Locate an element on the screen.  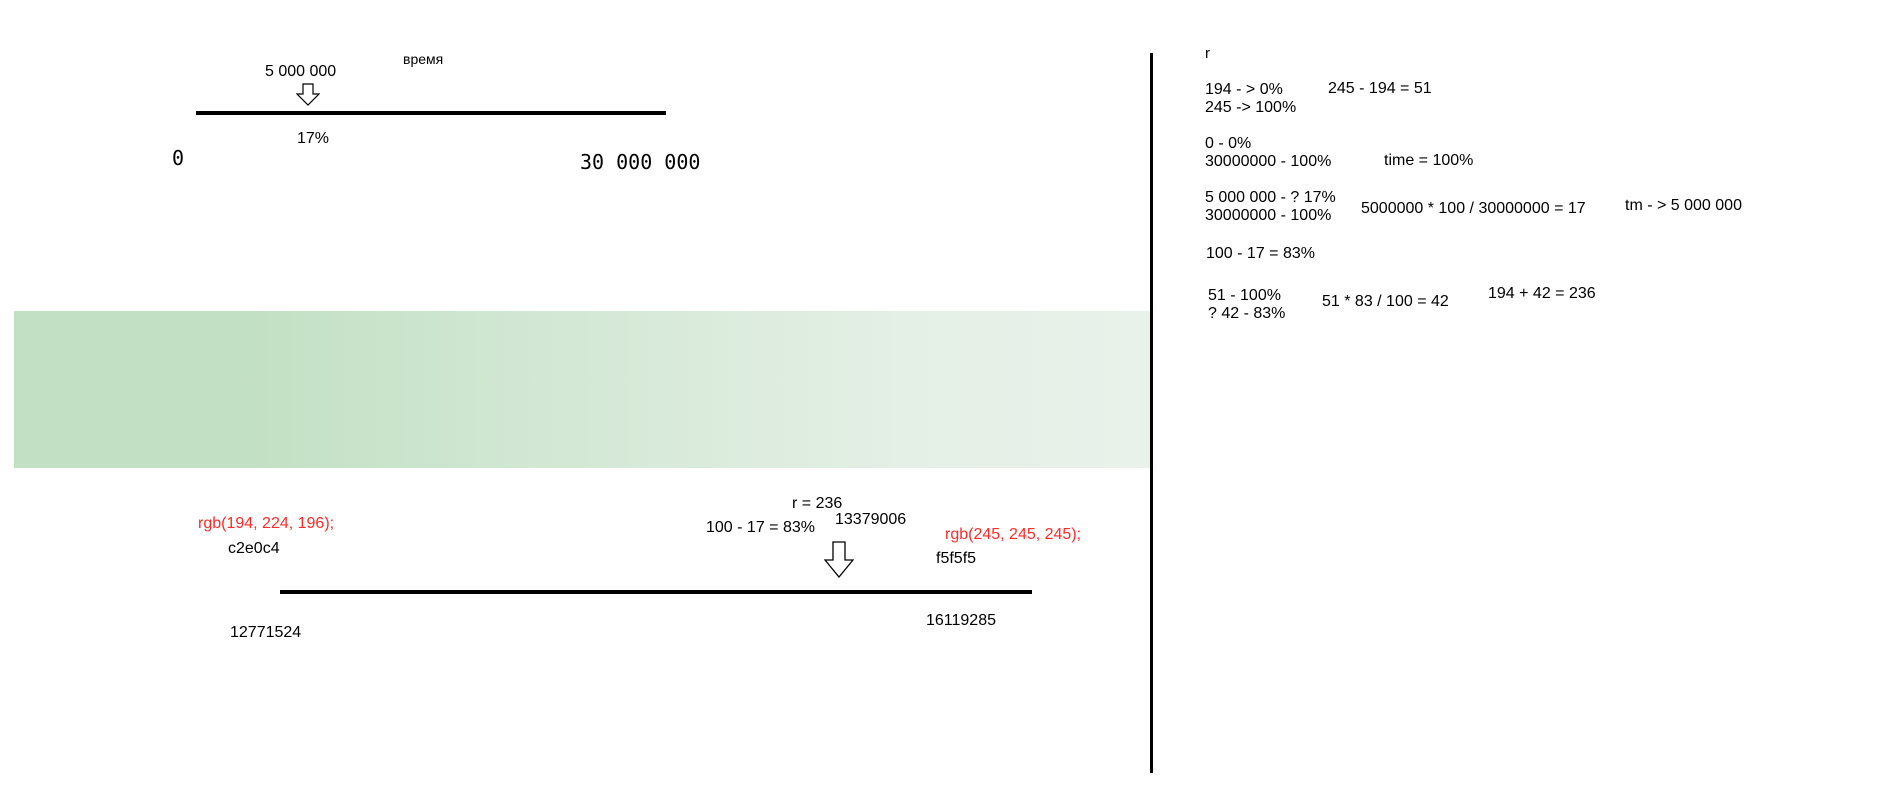
note-194: 194 - > 0% is located at coordinates (1244, 89).